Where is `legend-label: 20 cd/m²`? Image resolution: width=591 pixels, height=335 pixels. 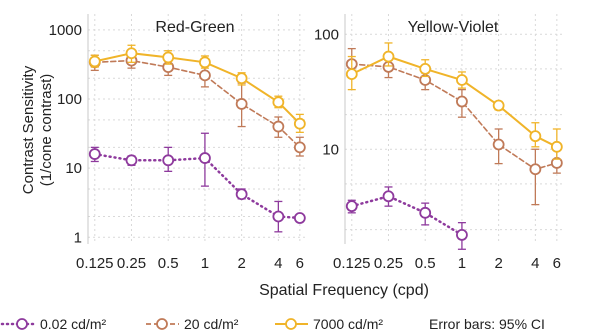 legend-label: 20 cd/m² is located at coordinates (211, 324).